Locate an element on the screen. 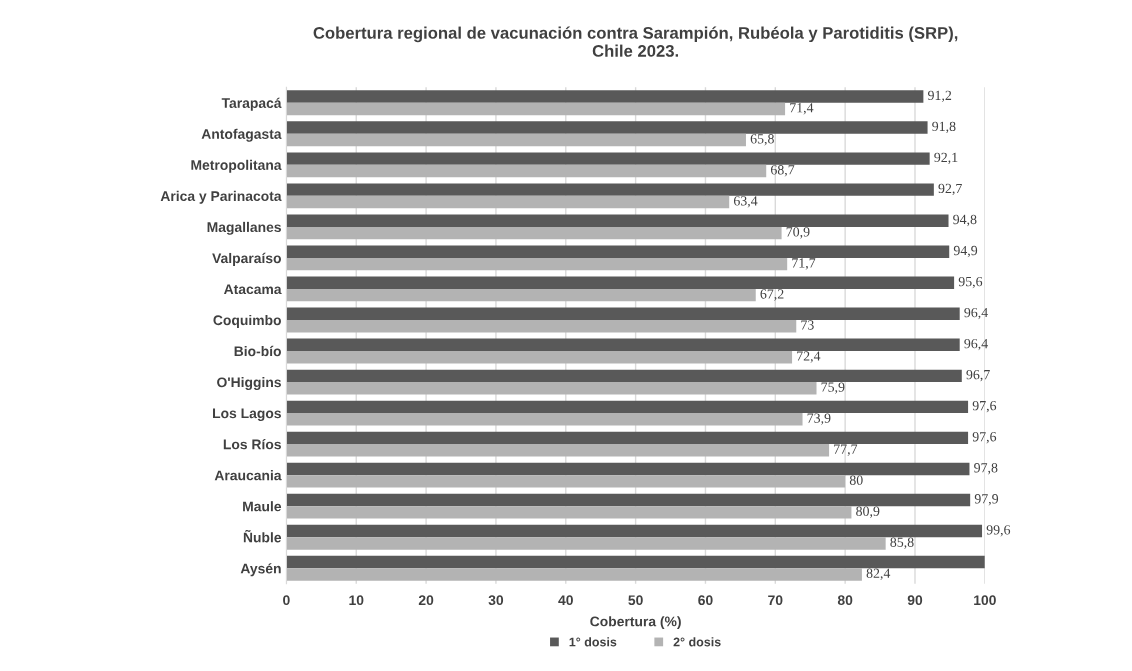  y-tick-label: Atacama is located at coordinates (252, 289).